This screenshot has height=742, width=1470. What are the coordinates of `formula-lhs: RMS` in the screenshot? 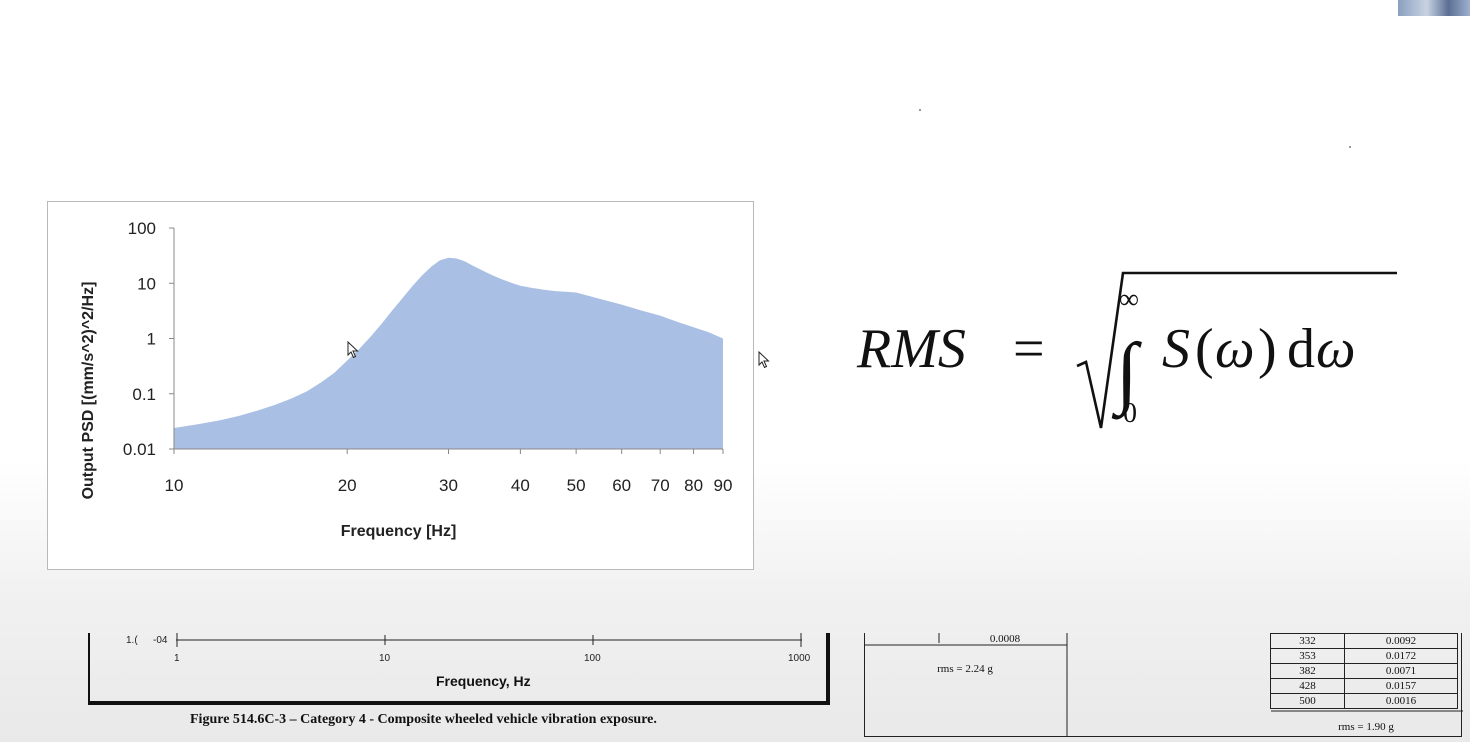 It's located at (911, 349).